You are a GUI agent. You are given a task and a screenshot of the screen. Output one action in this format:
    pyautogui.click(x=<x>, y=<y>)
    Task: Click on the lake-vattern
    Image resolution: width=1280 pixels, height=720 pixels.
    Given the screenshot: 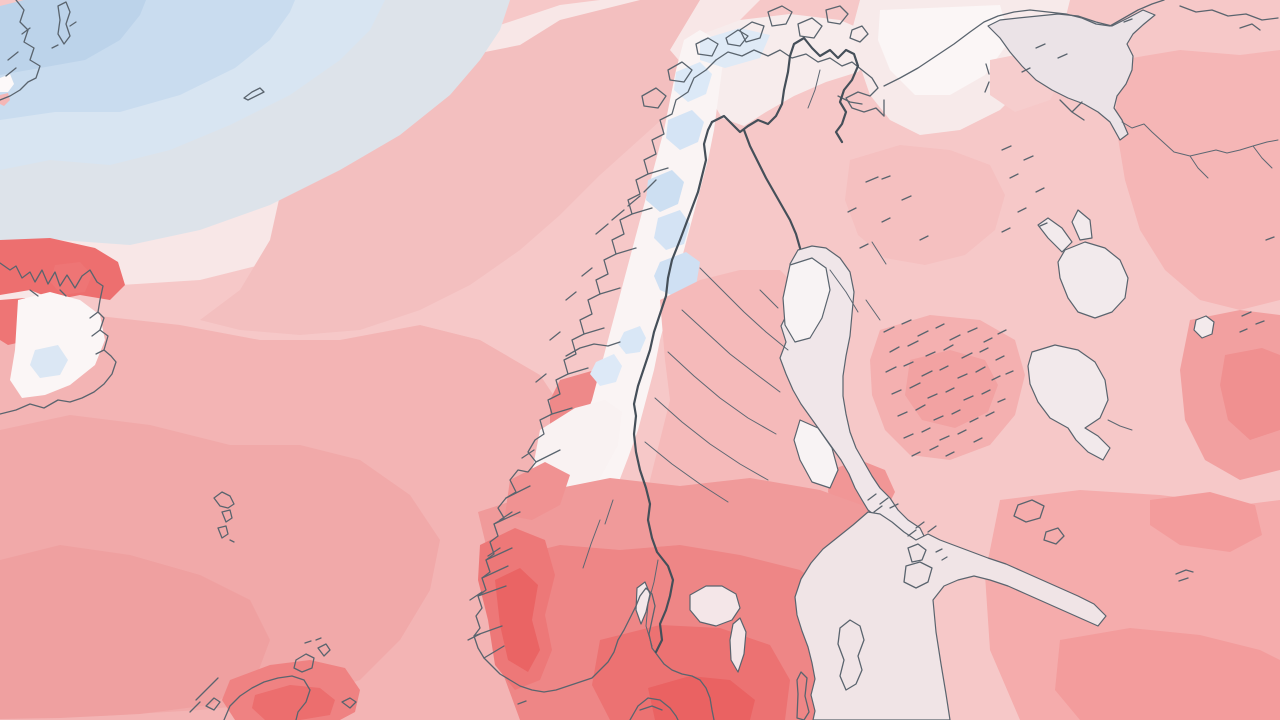 What is the action you would take?
    pyautogui.click(x=738, y=645)
    